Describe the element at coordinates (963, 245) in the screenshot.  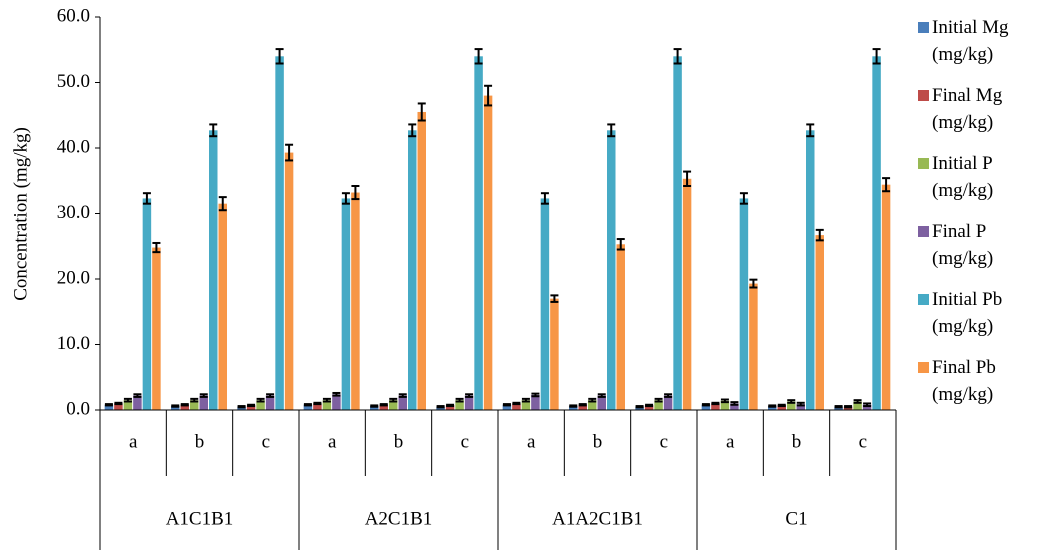
I see `legend-label: Final P (mg/kg)` at that location.